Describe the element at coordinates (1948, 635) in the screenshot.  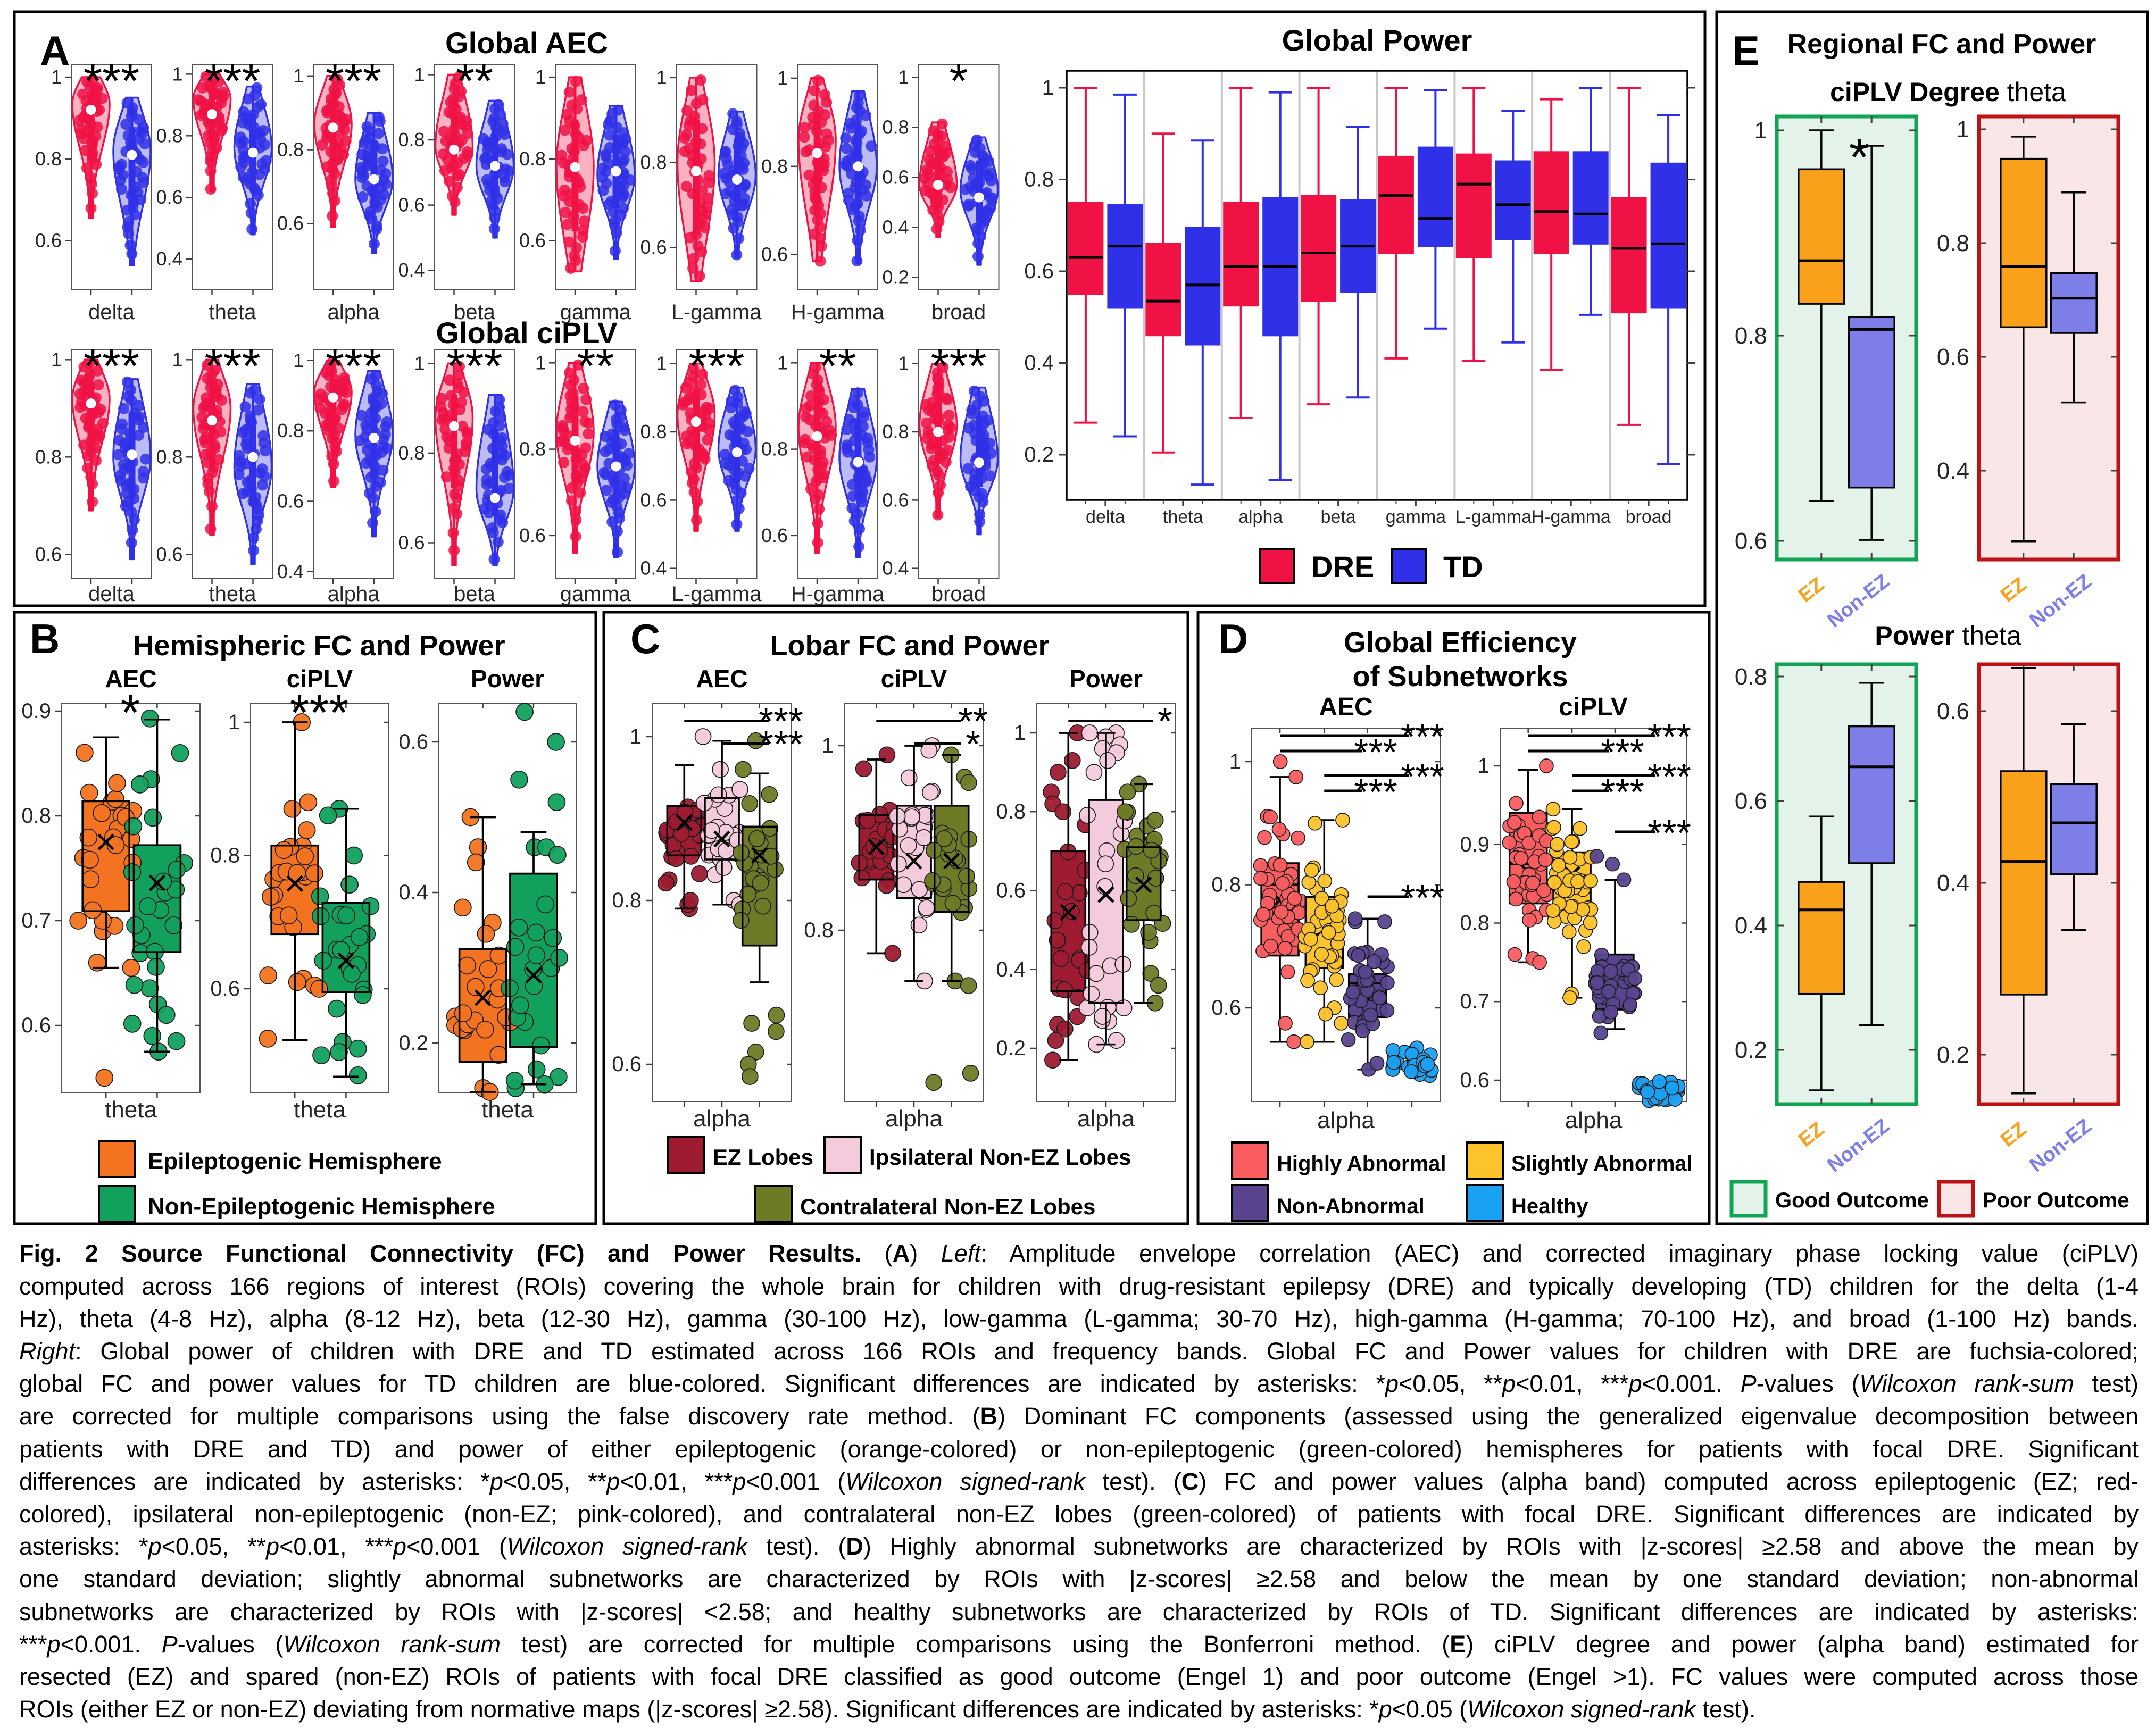
I see `svg-text: Power theta` at that location.